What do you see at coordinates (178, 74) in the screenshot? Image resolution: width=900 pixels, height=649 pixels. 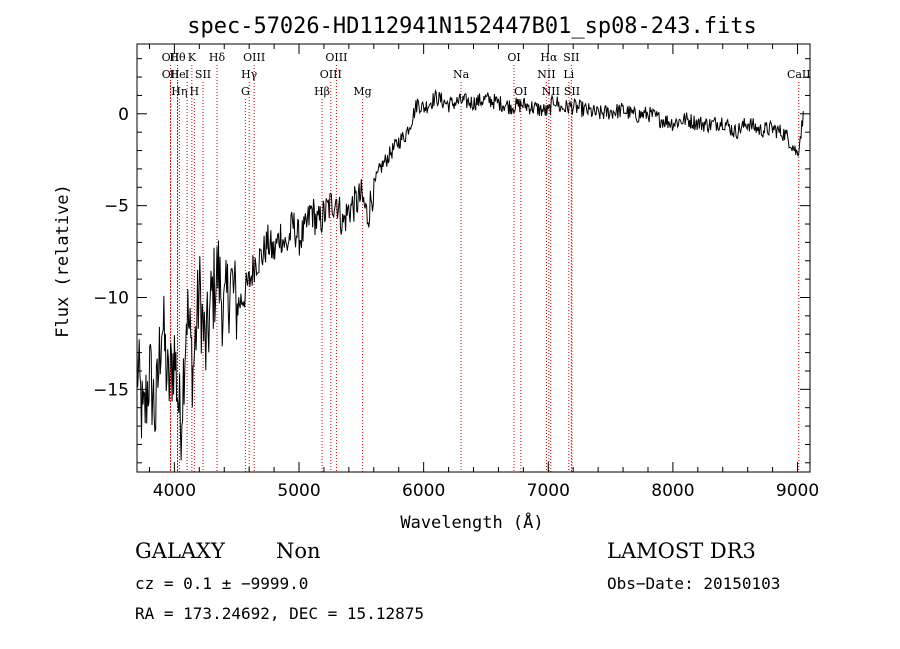 I see `line-label: He` at bounding box center [178, 74].